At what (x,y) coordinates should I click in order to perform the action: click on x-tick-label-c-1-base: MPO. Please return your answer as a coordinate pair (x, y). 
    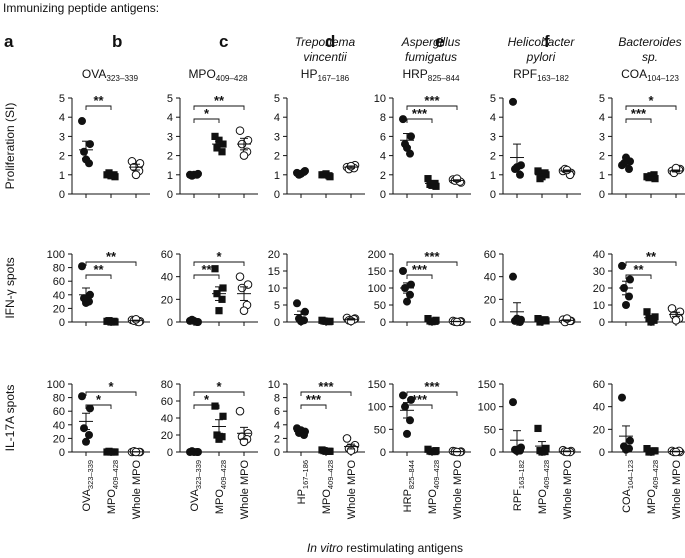
    Looking at the image, I should click on (327, 502).